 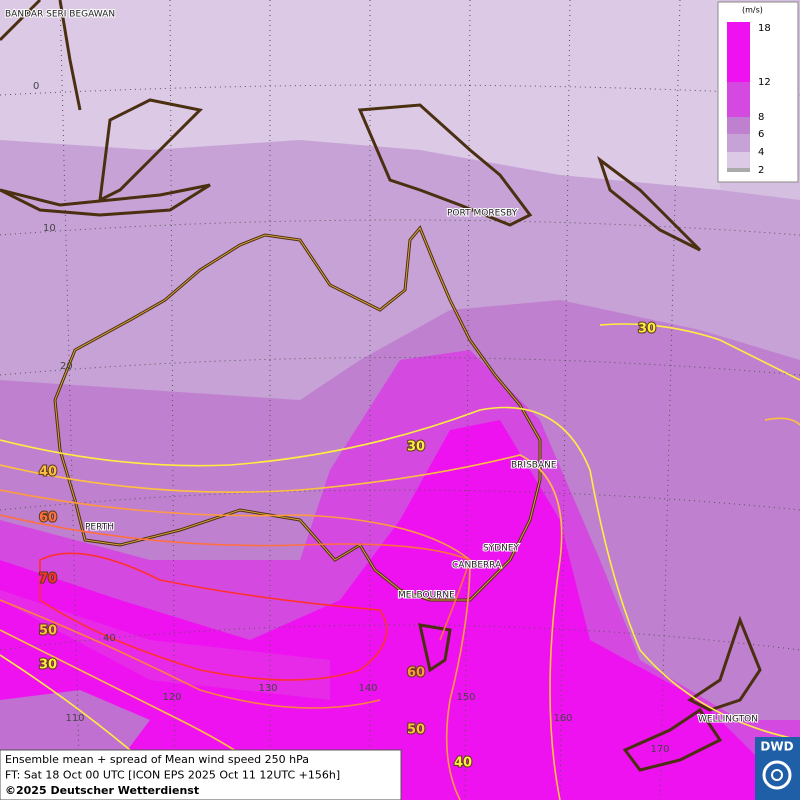 I want to click on longitude-label: 170, so click(x=659, y=749).